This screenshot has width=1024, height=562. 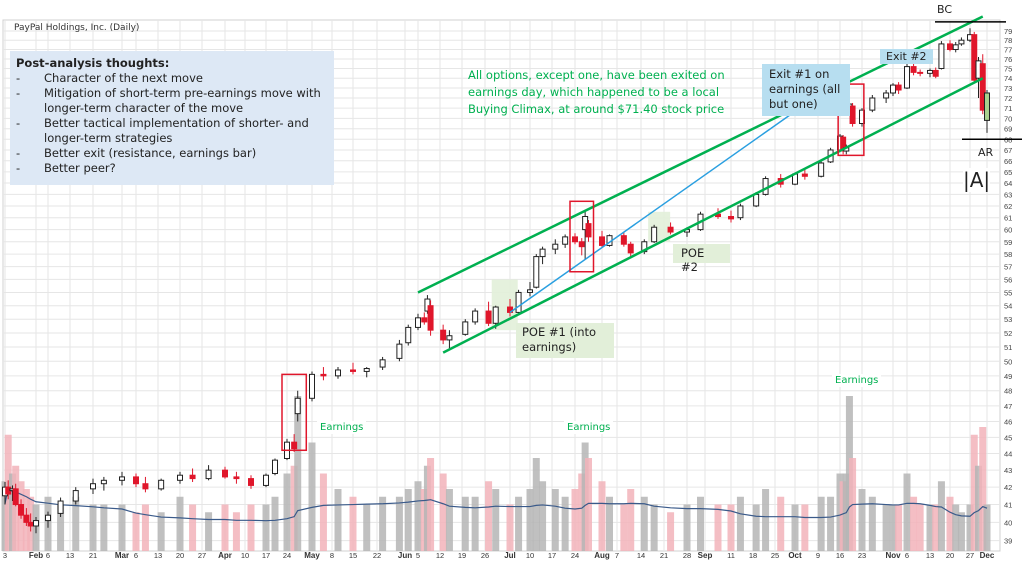 I want to click on y-tick-label: 52, so click(x=1008, y=333).